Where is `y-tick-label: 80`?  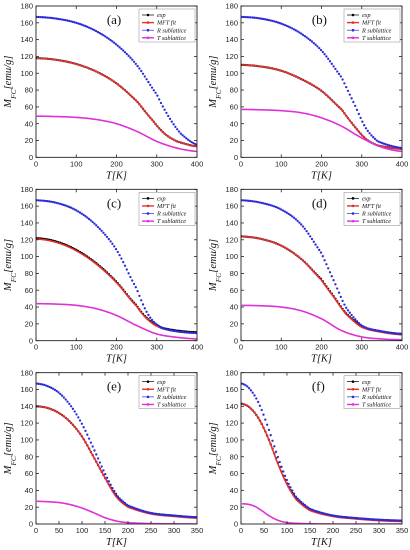 y-tick-label: 80 is located at coordinates (234, 90).